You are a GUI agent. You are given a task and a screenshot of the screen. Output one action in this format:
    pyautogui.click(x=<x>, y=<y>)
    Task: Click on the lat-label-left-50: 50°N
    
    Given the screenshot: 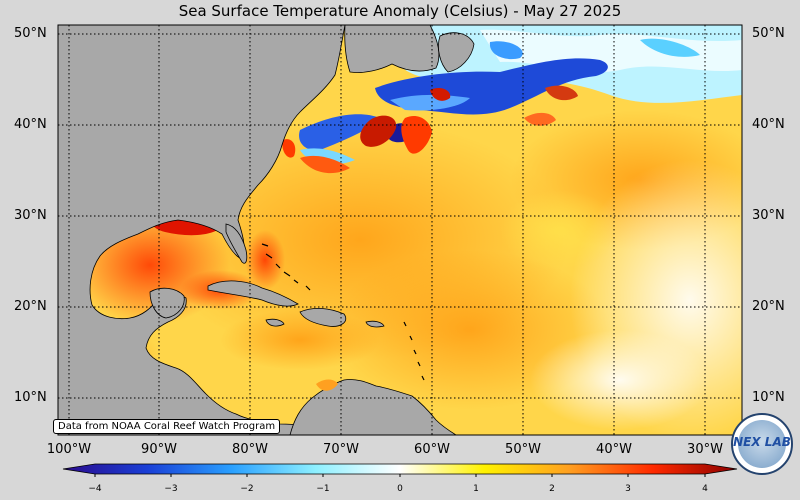 What is the action you would take?
    pyautogui.click(x=30, y=33)
    